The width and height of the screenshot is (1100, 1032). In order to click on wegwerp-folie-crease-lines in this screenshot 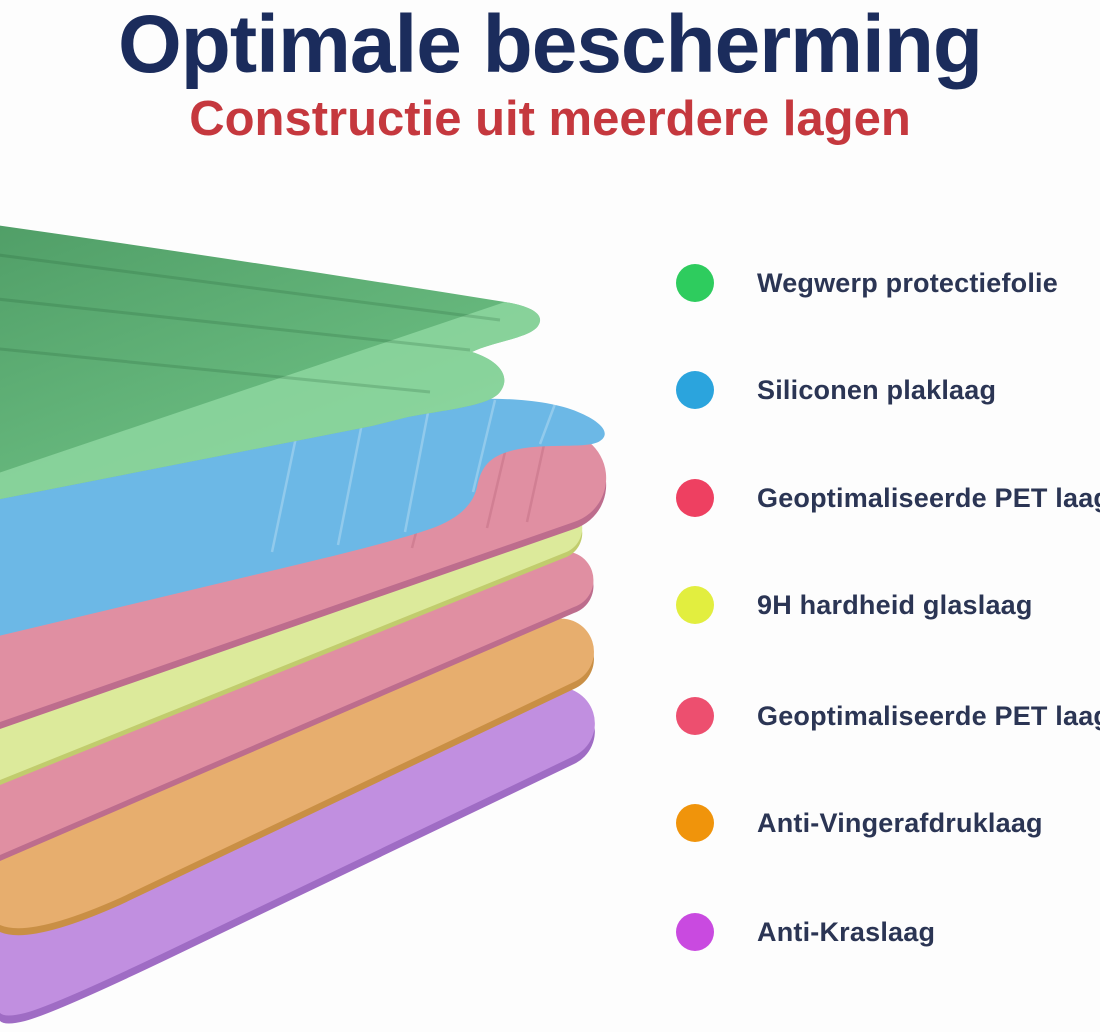, I will do `click(250, 323)`.